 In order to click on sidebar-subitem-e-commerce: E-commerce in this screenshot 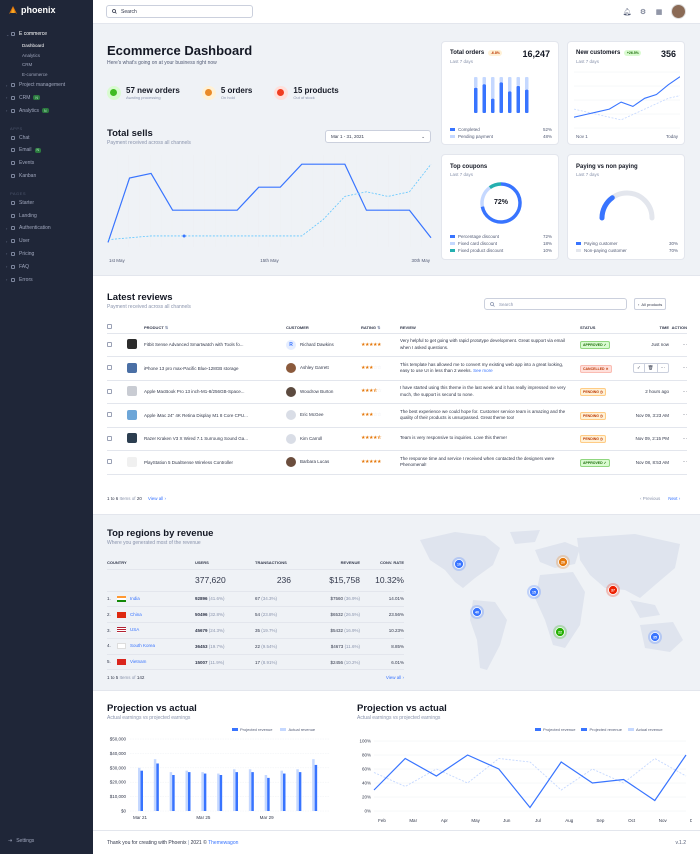, I will do `click(35, 74)`.